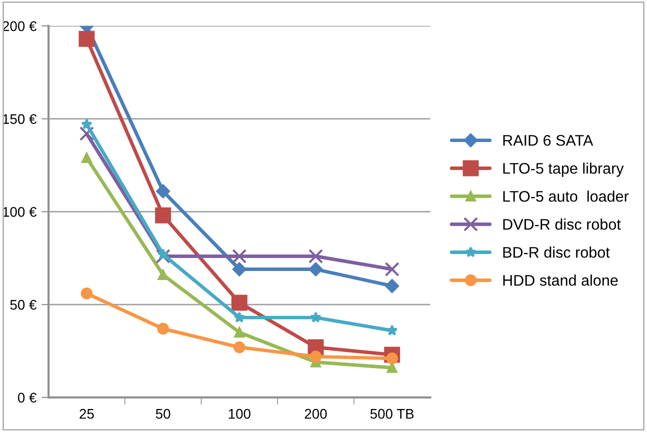 This screenshot has width=647, height=432. What do you see at coordinates (315, 413) in the screenshot?
I see `x-tick-label: 200` at bounding box center [315, 413].